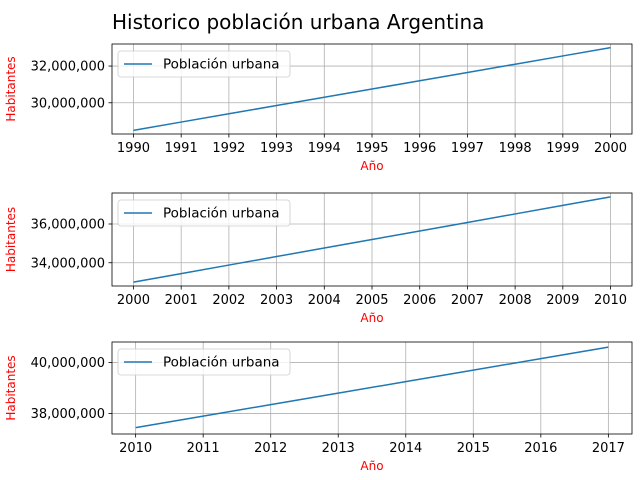 This screenshot has width=640, height=480. I want to click on chart-title: Historico población urbana Argentina, so click(298, 22).